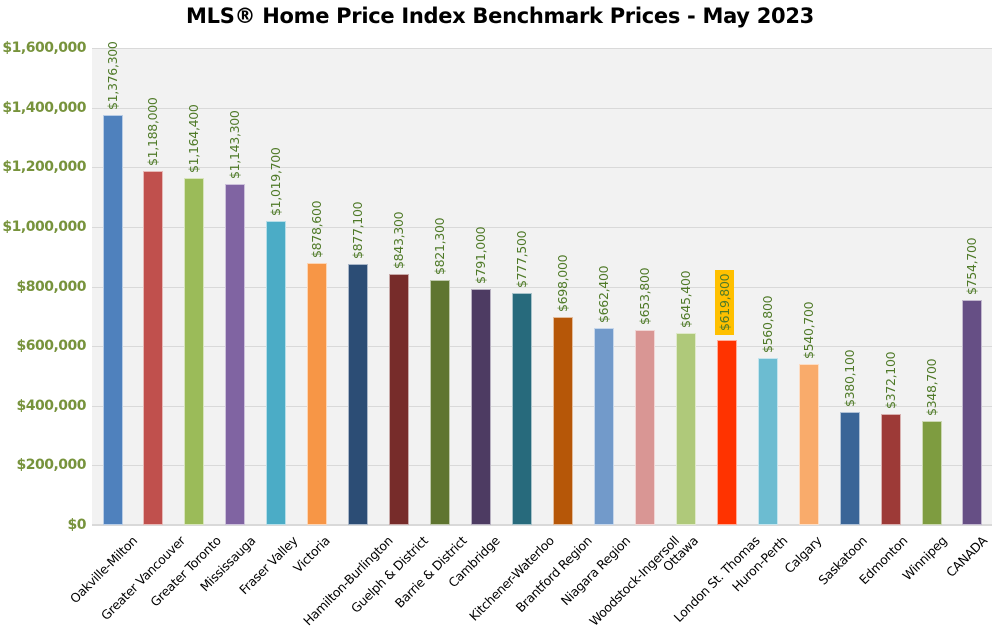 This screenshot has width=1000, height=644. Describe the element at coordinates (931, 473) in the screenshot. I see `bar-winnipeg` at that location.